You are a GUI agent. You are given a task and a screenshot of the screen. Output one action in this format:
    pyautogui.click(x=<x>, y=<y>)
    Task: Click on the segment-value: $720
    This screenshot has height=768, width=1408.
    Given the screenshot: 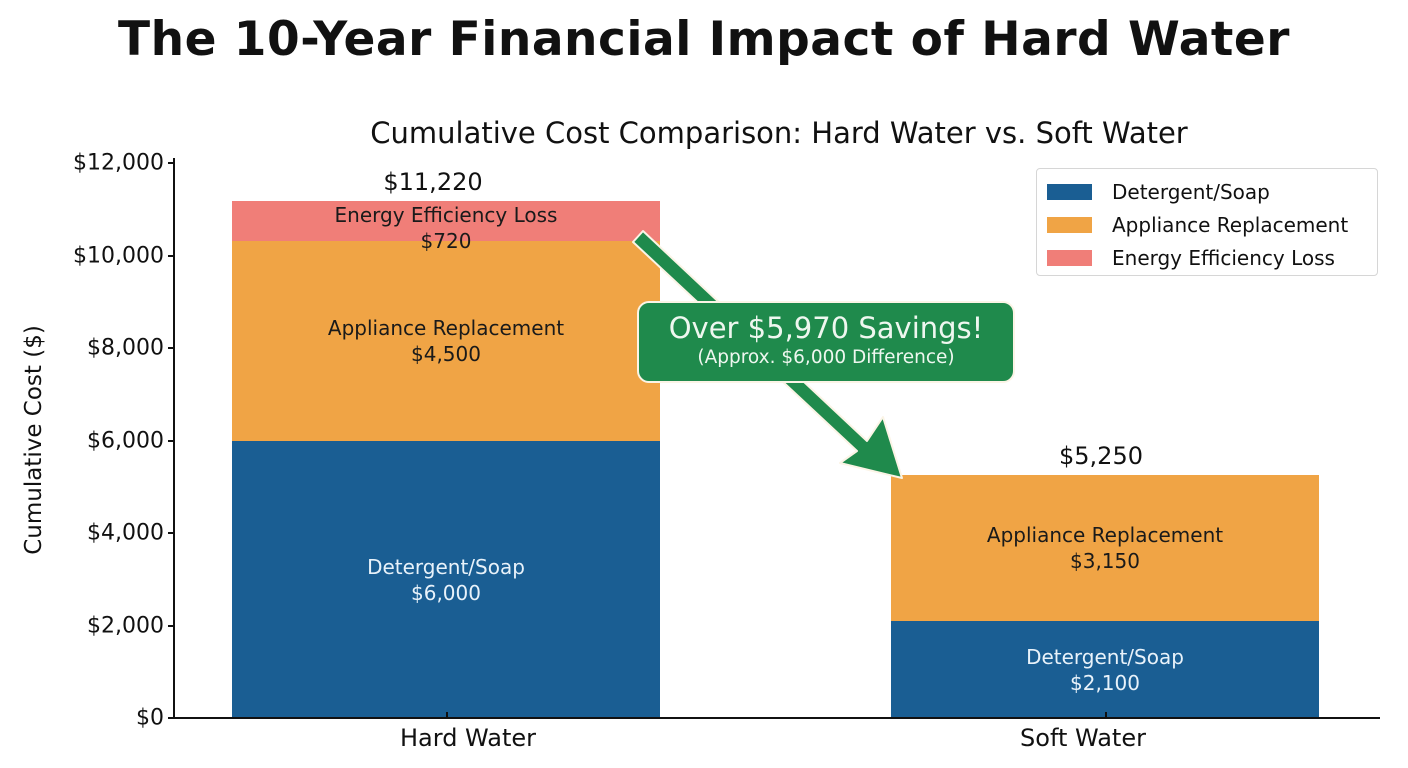 What is the action you would take?
    pyautogui.click(x=446, y=241)
    